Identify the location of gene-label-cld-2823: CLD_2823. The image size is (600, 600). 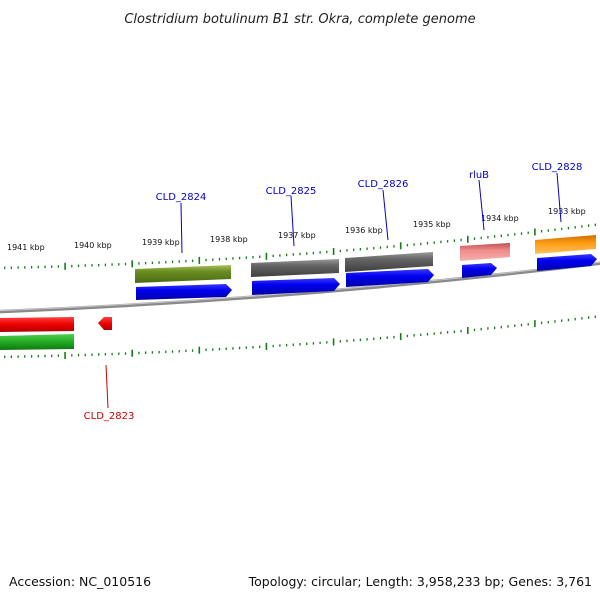
(109, 416).